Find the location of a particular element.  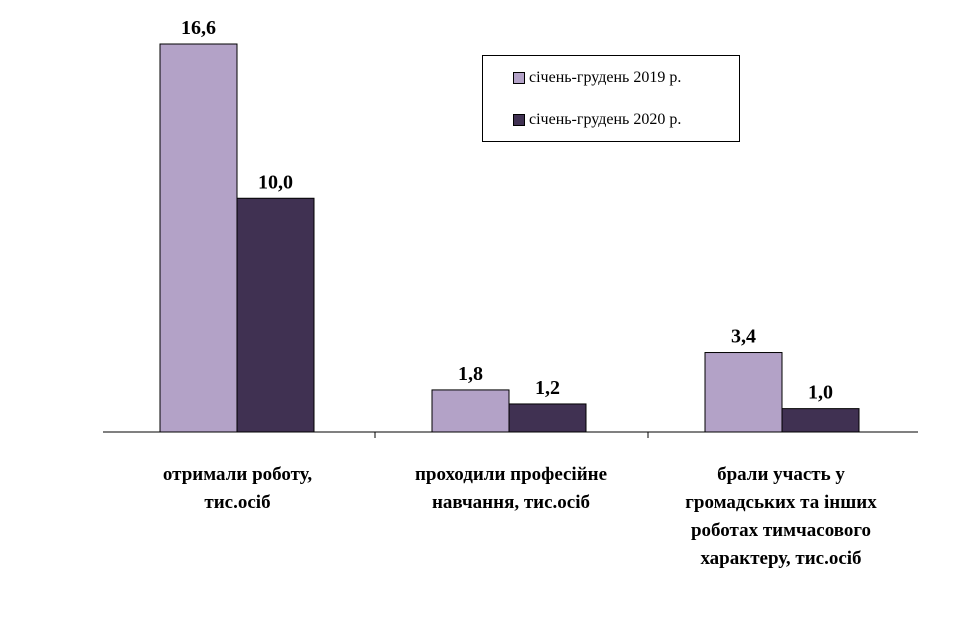

data-label-2020-cat2: 1,0 is located at coordinates (820, 393).